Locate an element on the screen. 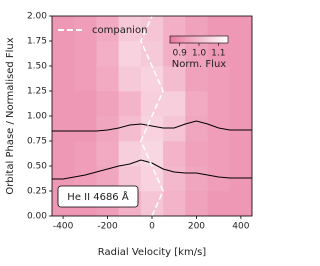  colorbar-label: Norm. Flux is located at coordinates (199, 64).